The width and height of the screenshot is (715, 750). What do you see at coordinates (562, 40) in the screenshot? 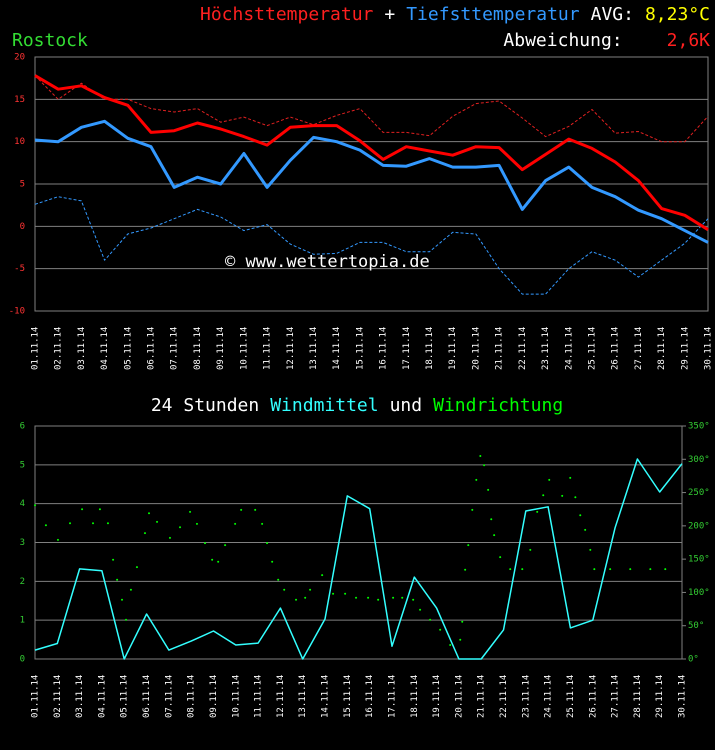
I see `deviation-label: Abweichung:` at bounding box center [562, 40].